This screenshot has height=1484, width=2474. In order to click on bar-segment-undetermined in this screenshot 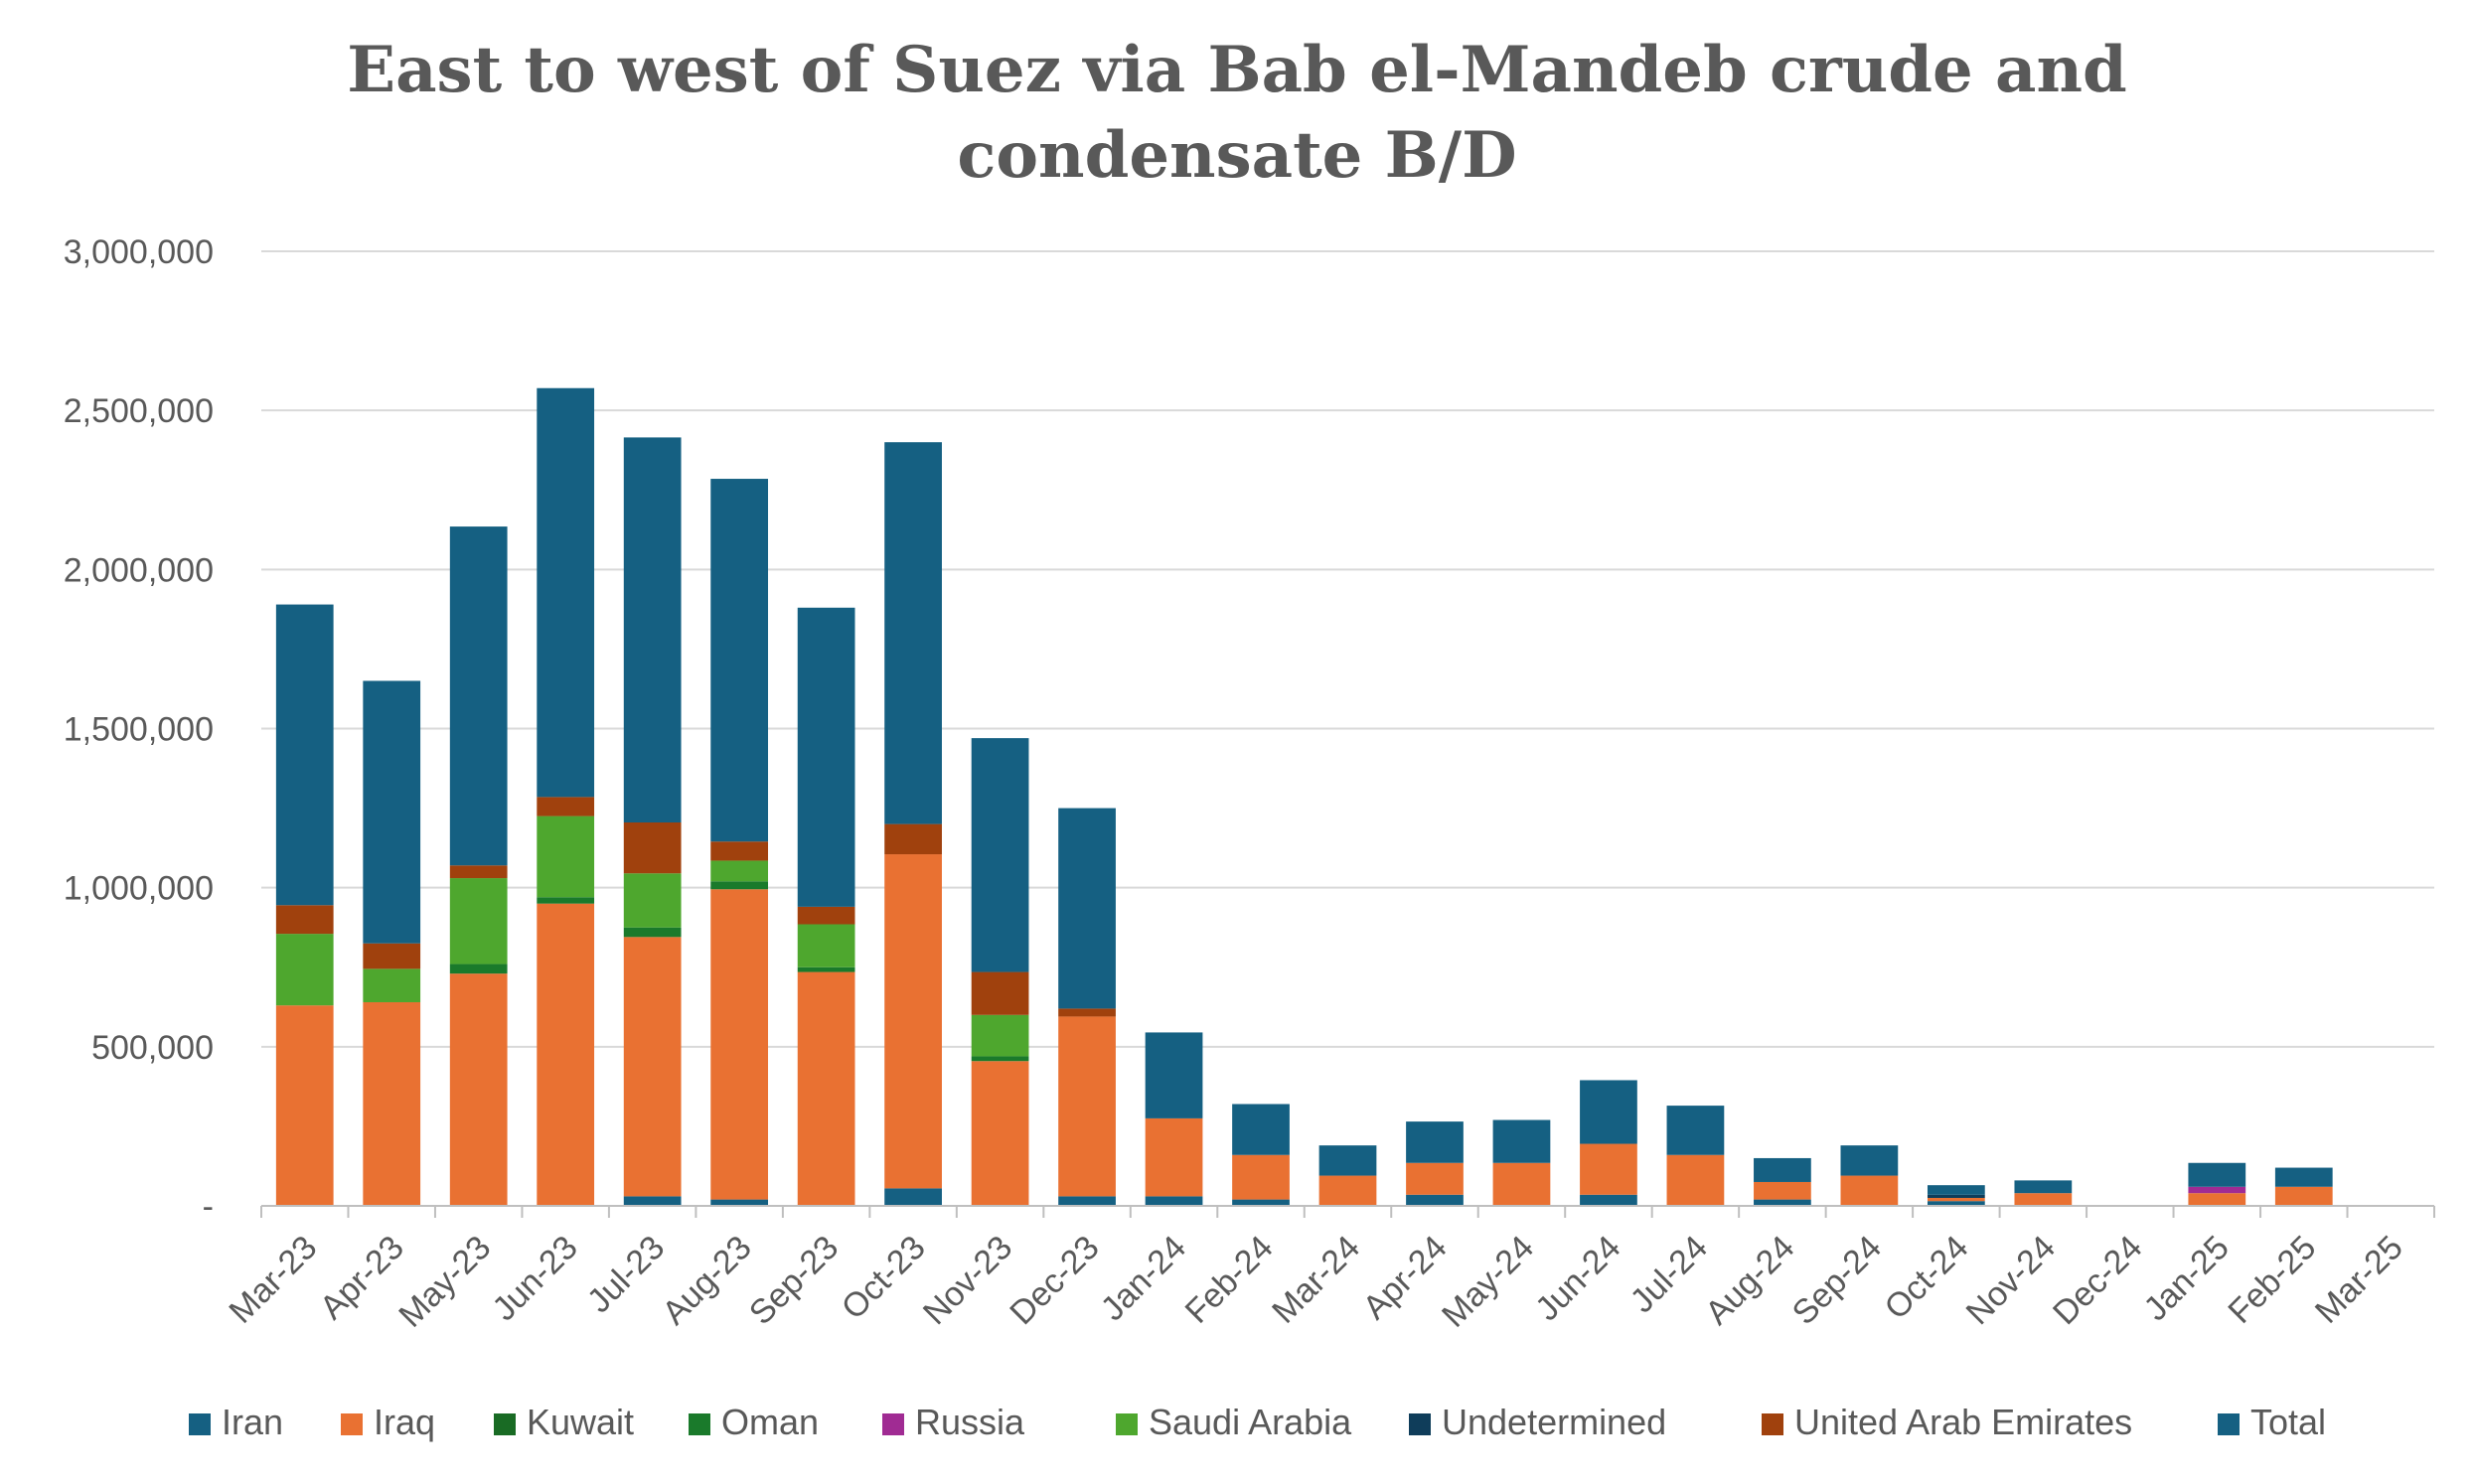, I will do `click(1956, 1196)`.